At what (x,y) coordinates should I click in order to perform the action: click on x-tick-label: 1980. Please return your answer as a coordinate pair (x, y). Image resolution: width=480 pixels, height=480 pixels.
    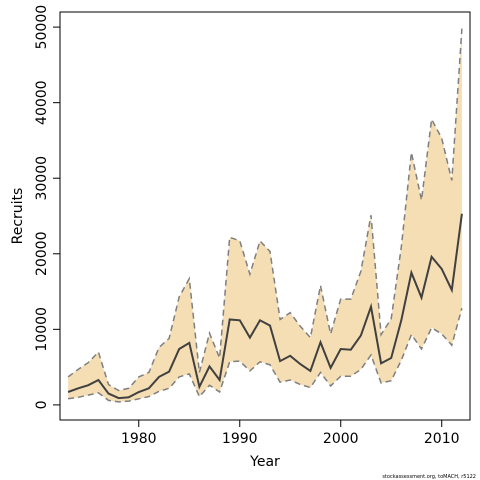
    Looking at the image, I should click on (139, 439).